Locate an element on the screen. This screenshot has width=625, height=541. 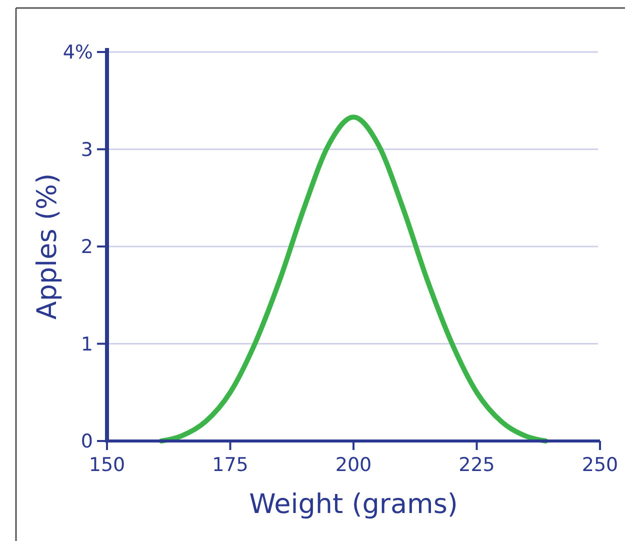
x-tick-label: 175 is located at coordinates (230, 465).